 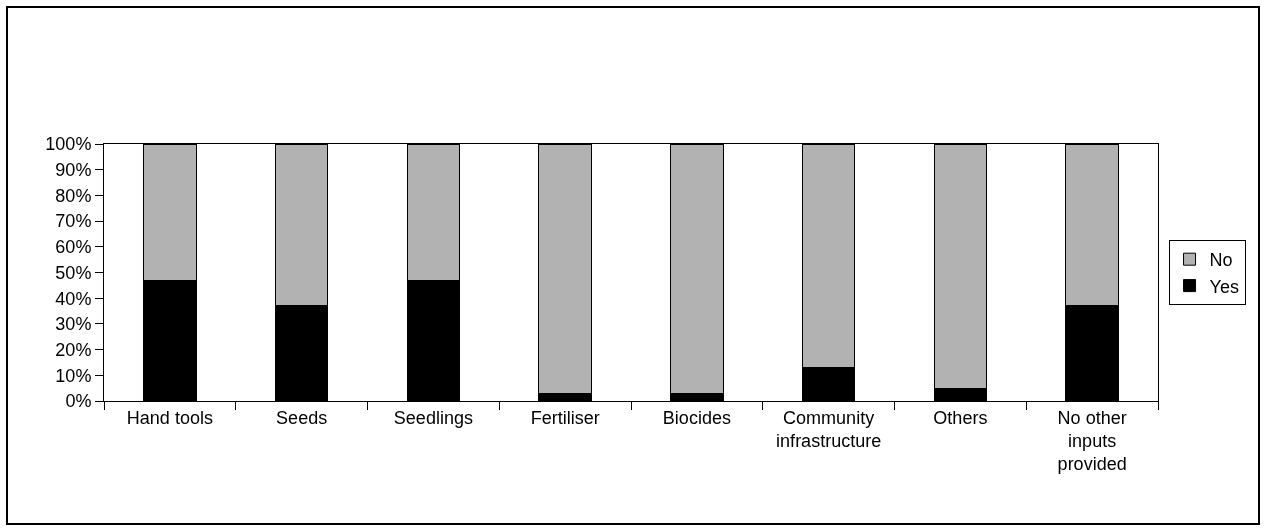 What do you see at coordinates (73, 375) in the screenshot?
I see `y-tick-label: 10%` at bounding box center [73, 375].